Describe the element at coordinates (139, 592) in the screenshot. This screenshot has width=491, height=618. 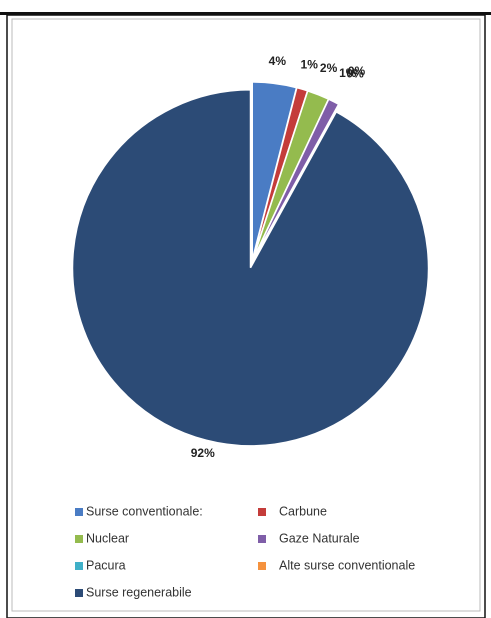
I see `legend-label: Surse regenerabile` at that location.